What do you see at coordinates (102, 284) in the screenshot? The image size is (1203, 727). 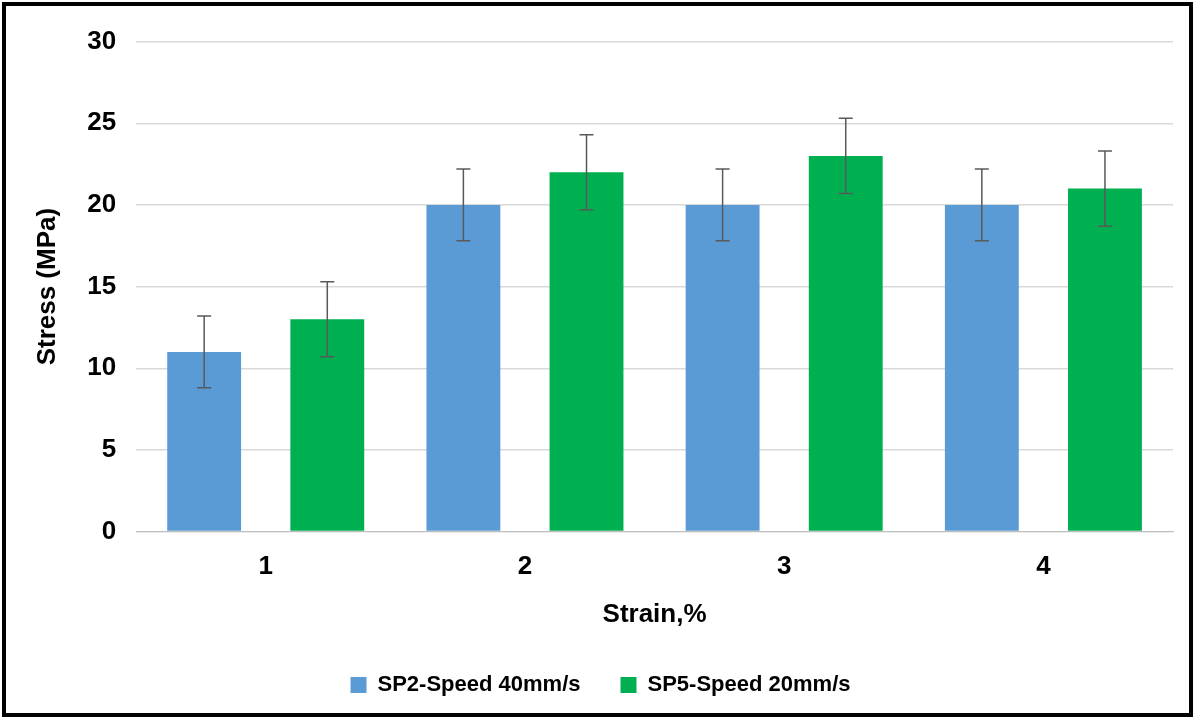 I see `y-tick-label: 15` at bounding box center [102, 284].